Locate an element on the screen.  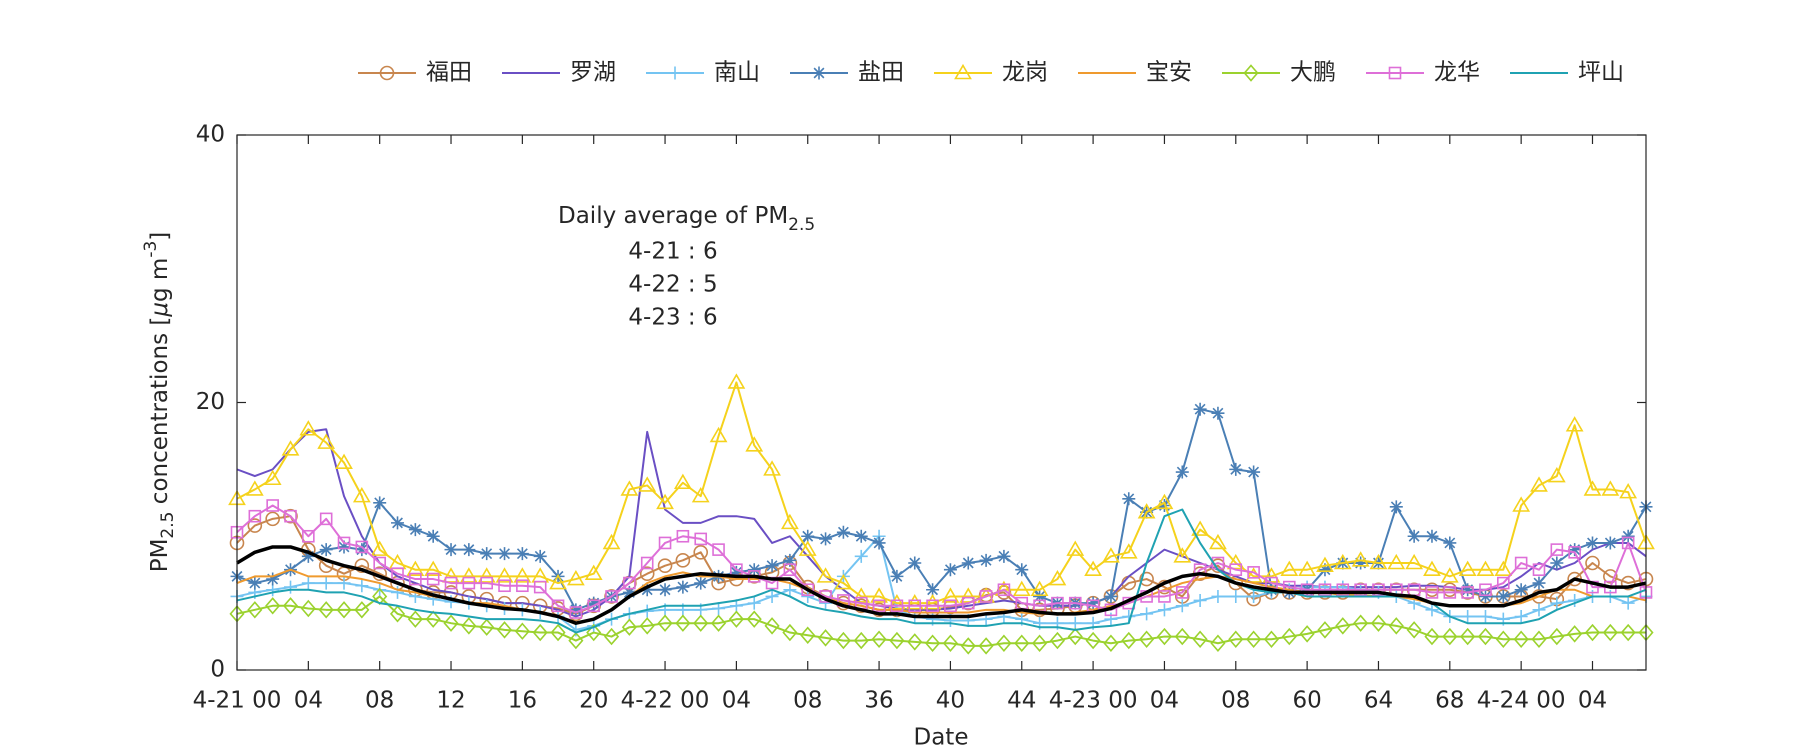
legend-label: 福田 is located at coordinates (449, 73).